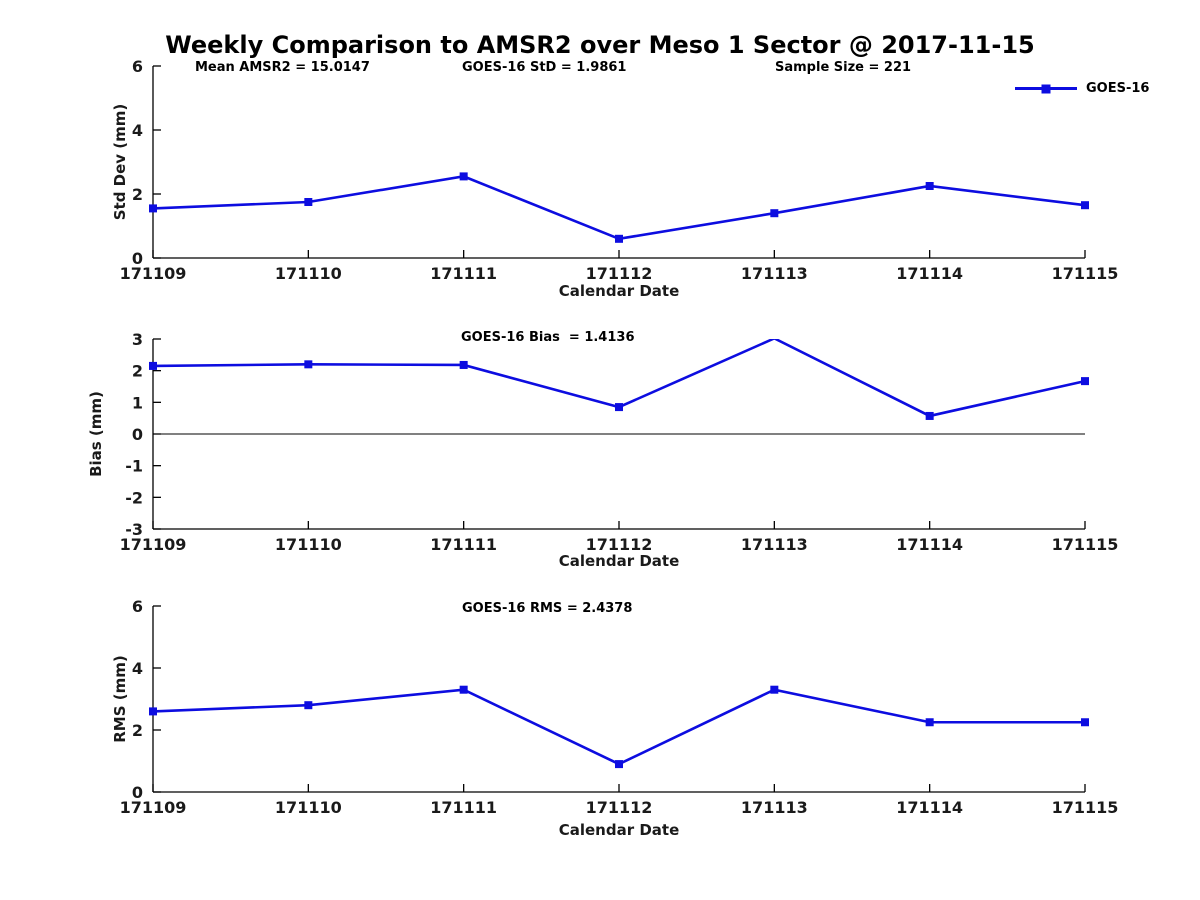  I want to click on legend-line-sample, so click(1046, 88).